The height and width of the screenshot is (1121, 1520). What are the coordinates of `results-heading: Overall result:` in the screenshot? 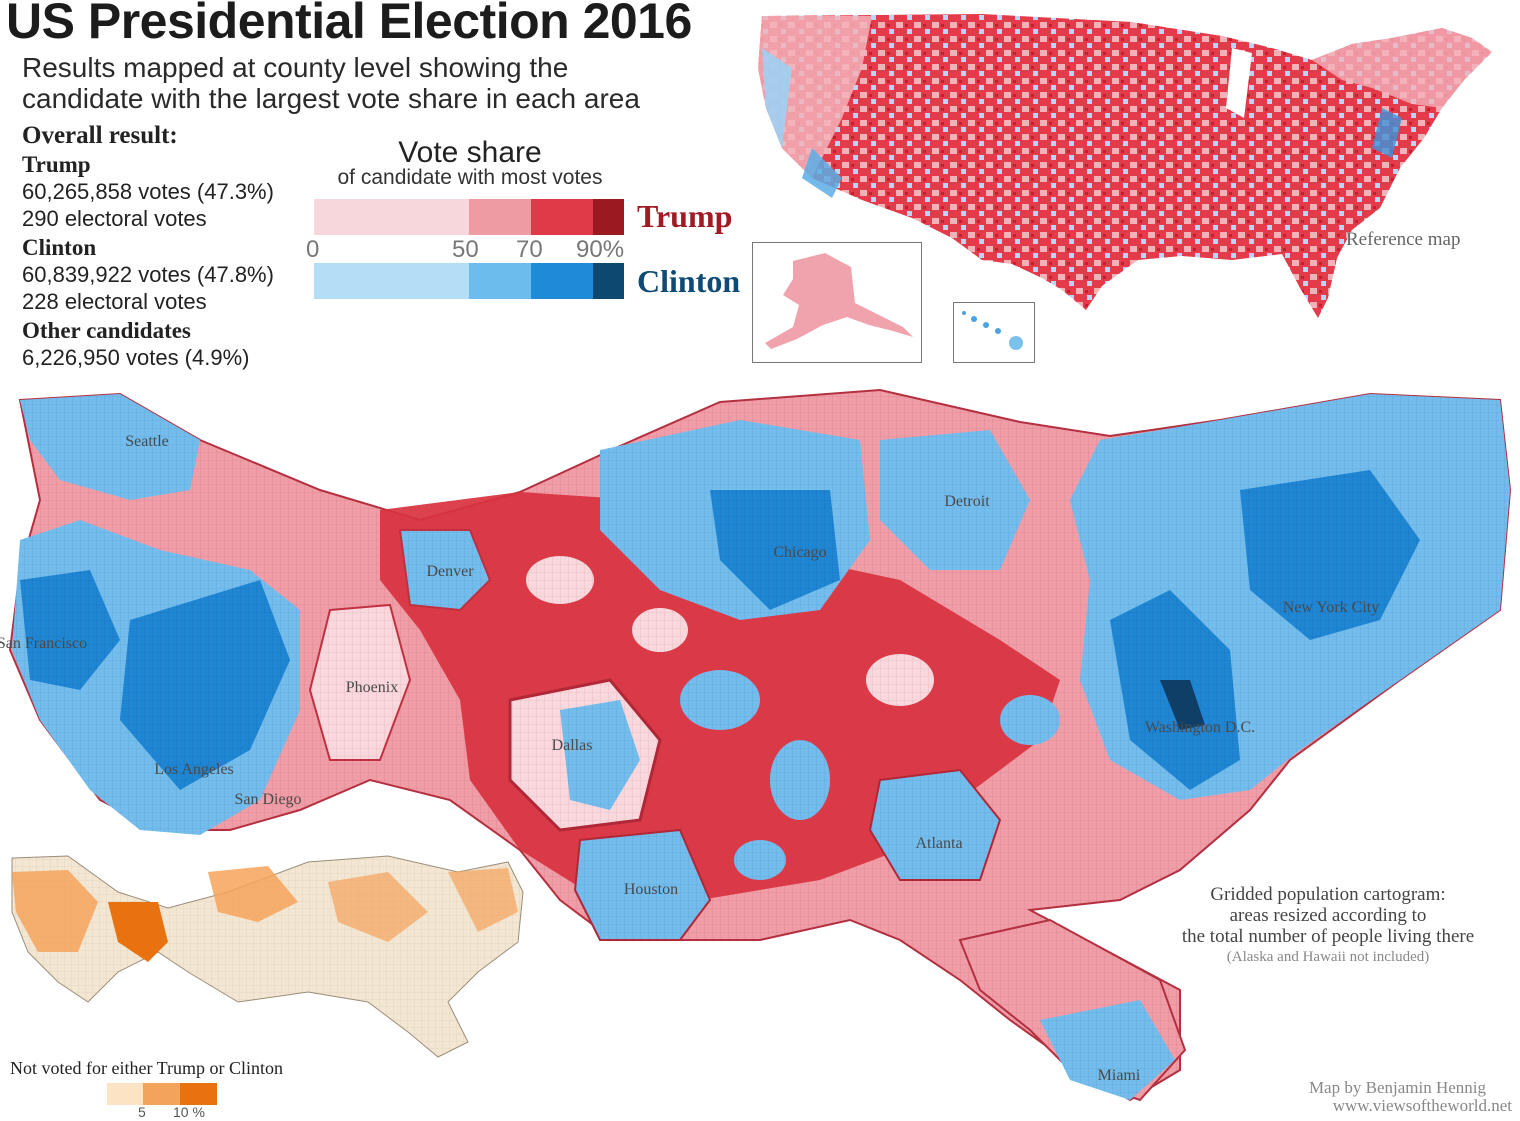 It's located at (100, 135).